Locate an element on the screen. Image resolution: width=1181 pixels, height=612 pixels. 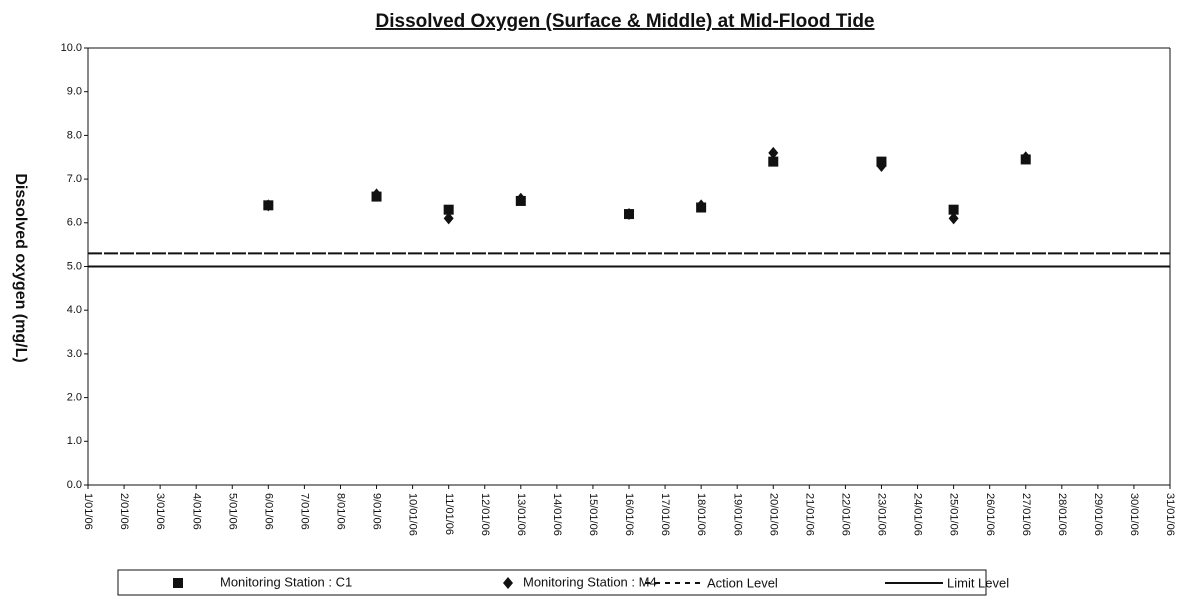
x-tick-label: 10/01/06 is located at coordinates (413, 514).